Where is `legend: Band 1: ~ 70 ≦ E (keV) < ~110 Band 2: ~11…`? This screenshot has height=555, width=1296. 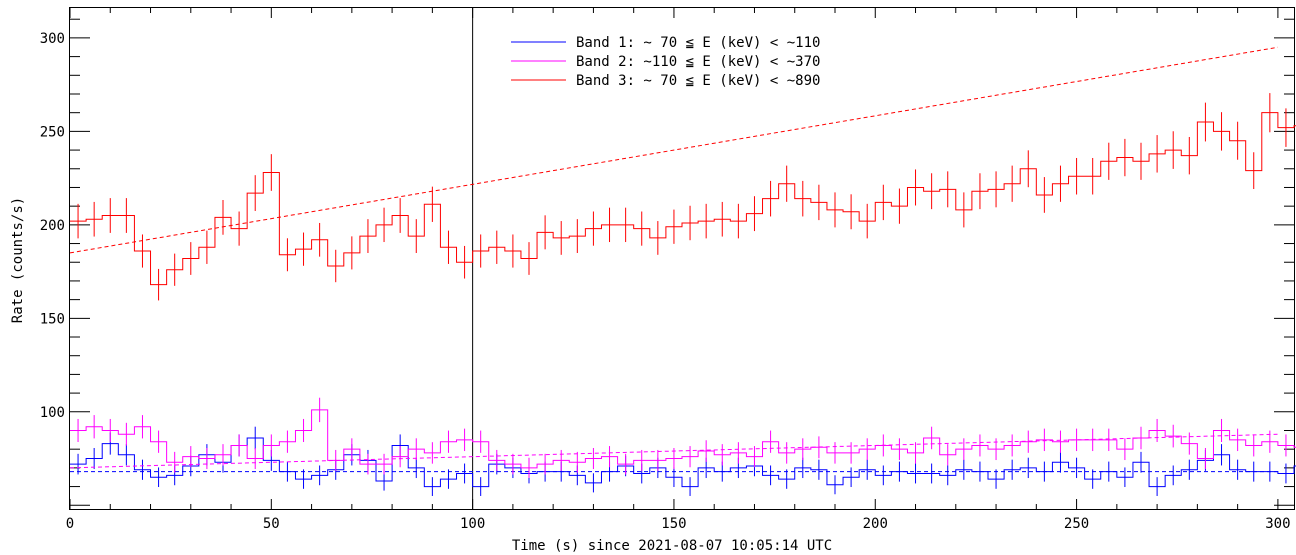 legend: Band 1: ~ 70 ≦ E (keV) < ~110 Band 2: ~11… is located at coordinates (665, 62).